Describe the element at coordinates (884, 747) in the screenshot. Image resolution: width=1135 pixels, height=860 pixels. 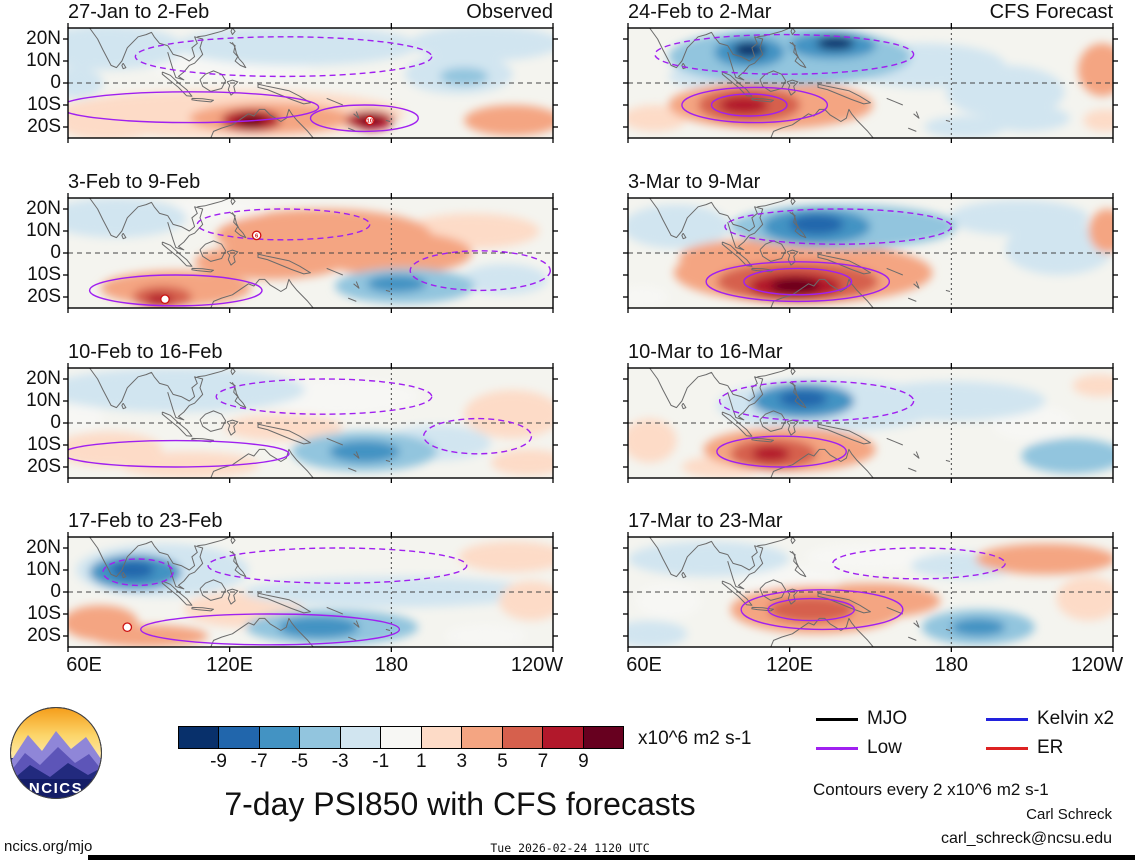
I see `legend-label-low: Low` at that location.